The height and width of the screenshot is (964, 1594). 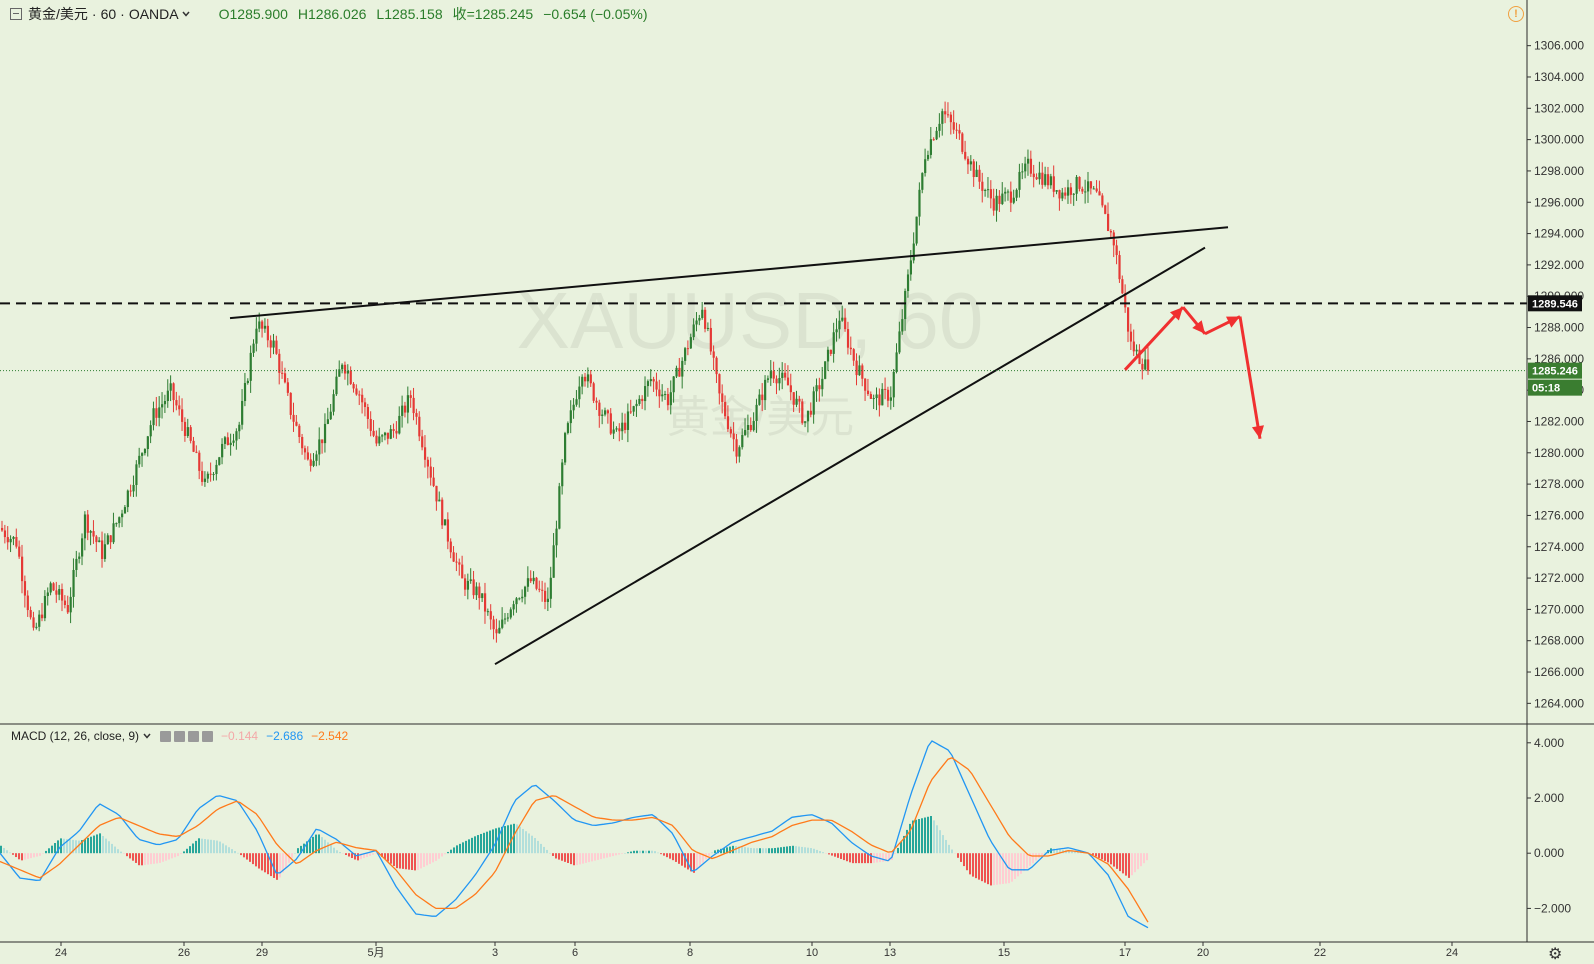 What do you see at coordinates (16, 14) in the screenshot?
I see `collapse-icon` at bounding box center [16, 14].